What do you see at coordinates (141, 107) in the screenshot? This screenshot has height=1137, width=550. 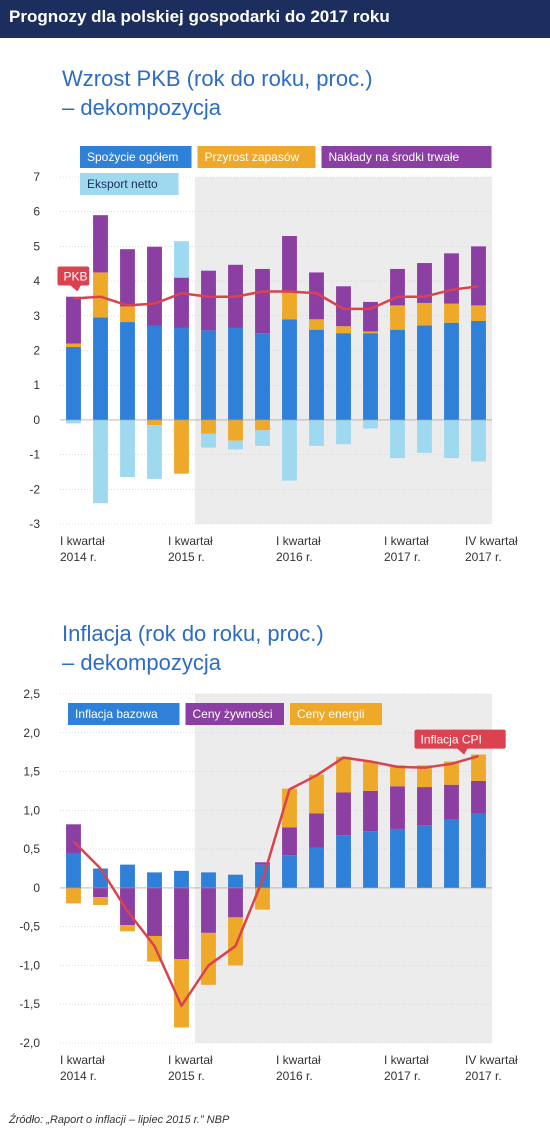 I see `chart1-subtitle: – dekompozycja` at bounding box center [141, 107].